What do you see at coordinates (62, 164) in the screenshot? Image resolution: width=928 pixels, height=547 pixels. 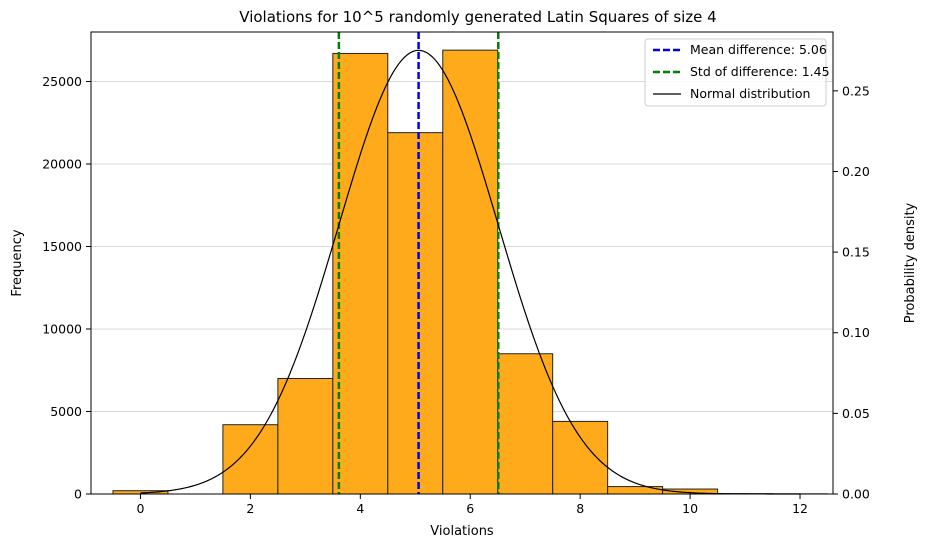 I see `y-tick-label: 20000` at bounding box center [62, 164].